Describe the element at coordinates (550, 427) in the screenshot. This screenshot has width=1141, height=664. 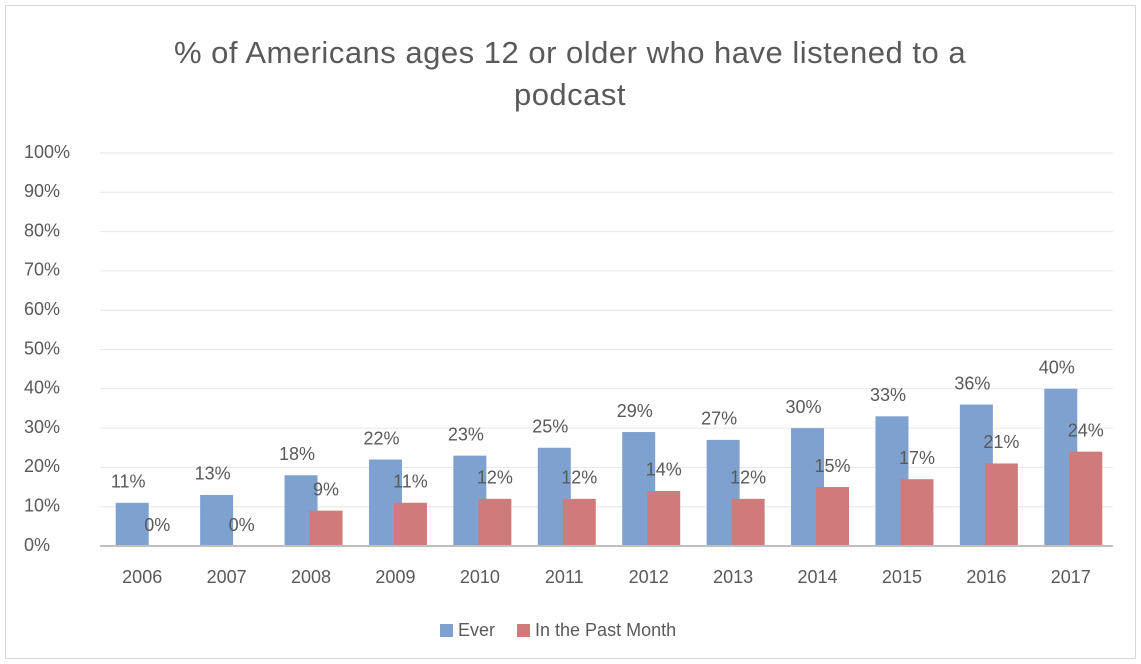
I see `data-label: 25%` at that location.